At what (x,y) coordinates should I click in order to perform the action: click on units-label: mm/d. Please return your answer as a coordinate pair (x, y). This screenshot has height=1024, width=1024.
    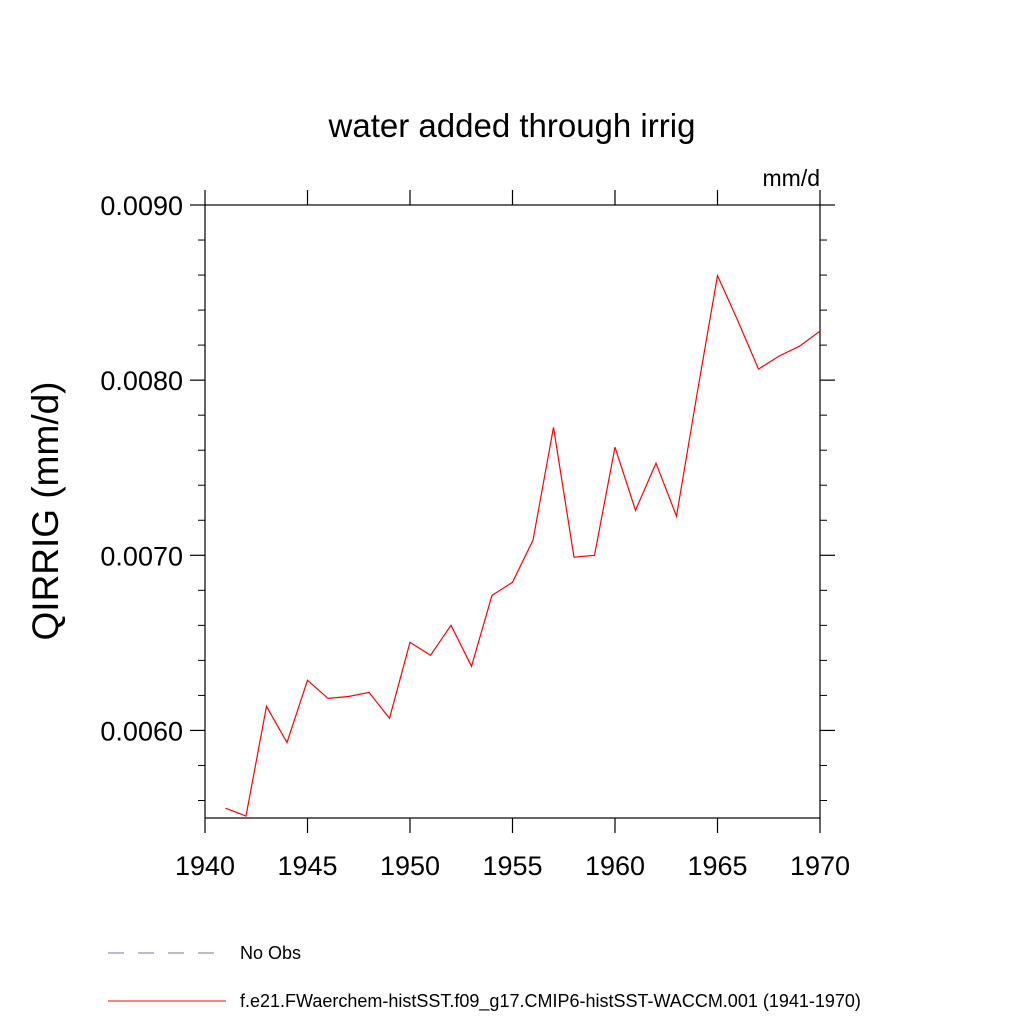
    Looking at the image, I should click on (792, 178).